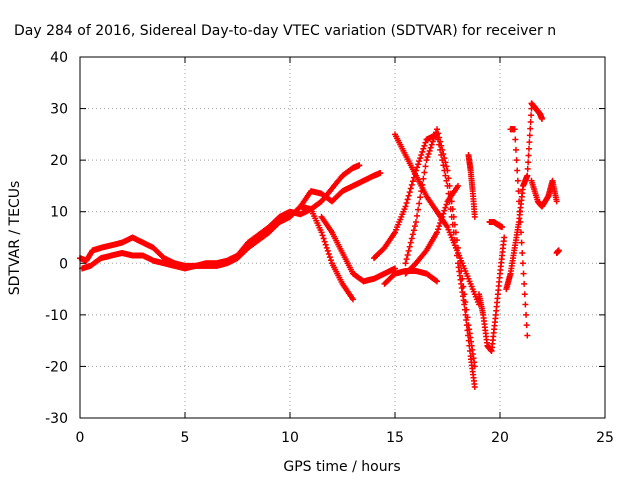  I want to click on y-tick-label: 20, so click(59, 161).